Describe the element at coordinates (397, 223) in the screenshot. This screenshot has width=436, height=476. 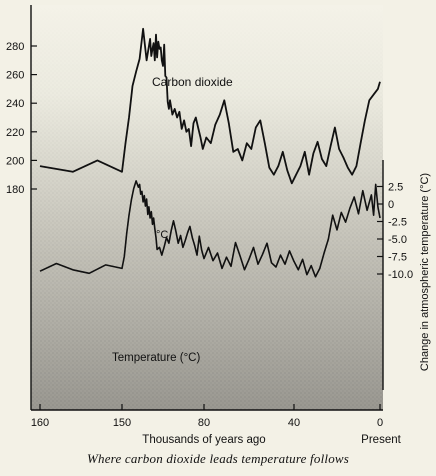
I see `right-tick-label: -2.5` at that location.